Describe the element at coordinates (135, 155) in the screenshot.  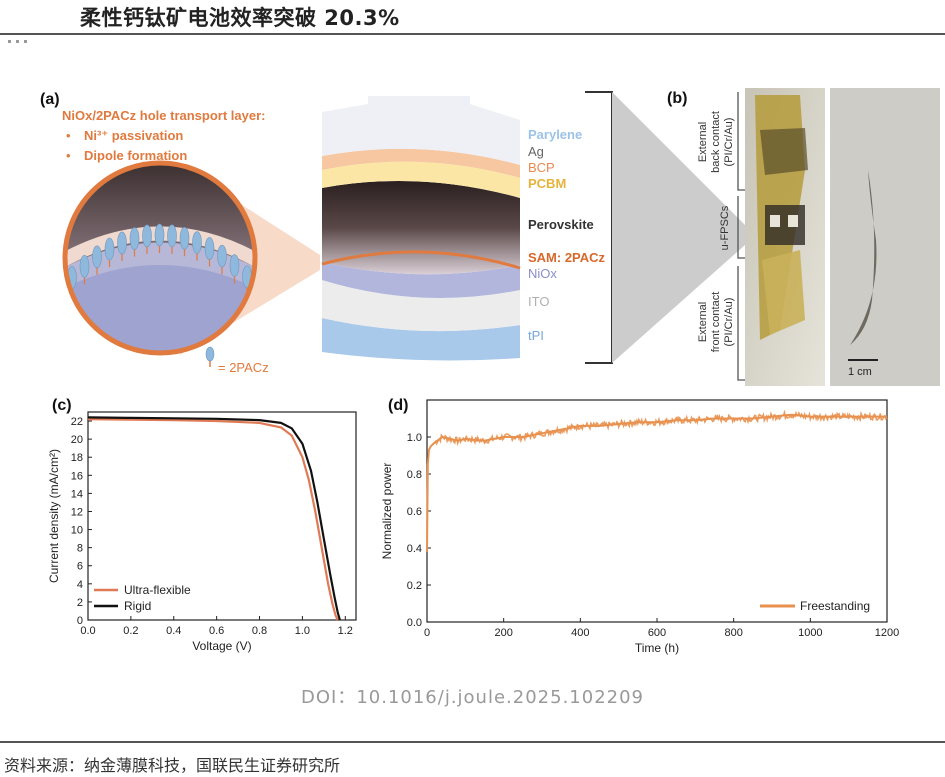
I see `htl-point-2: Dipole formation` at that location.